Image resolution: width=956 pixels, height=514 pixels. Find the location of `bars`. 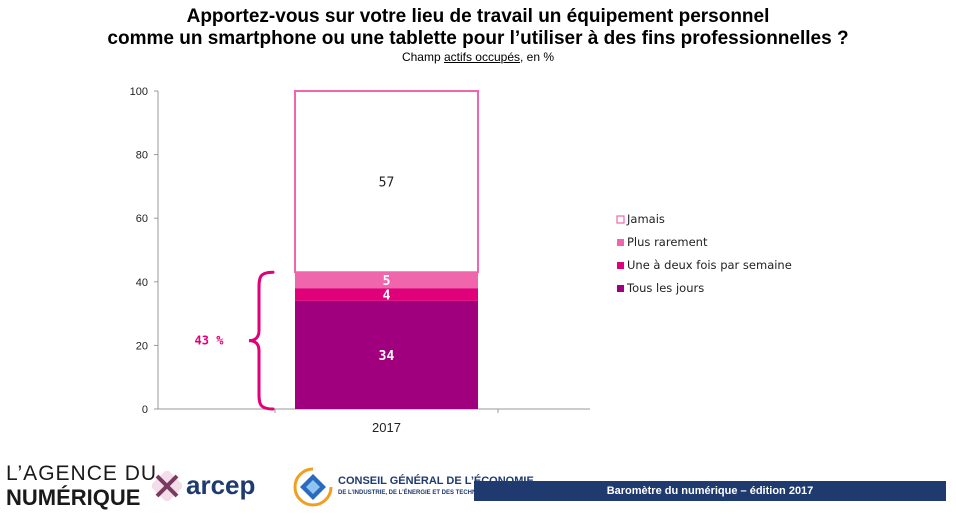

bars is located at coordinates (386, 249).